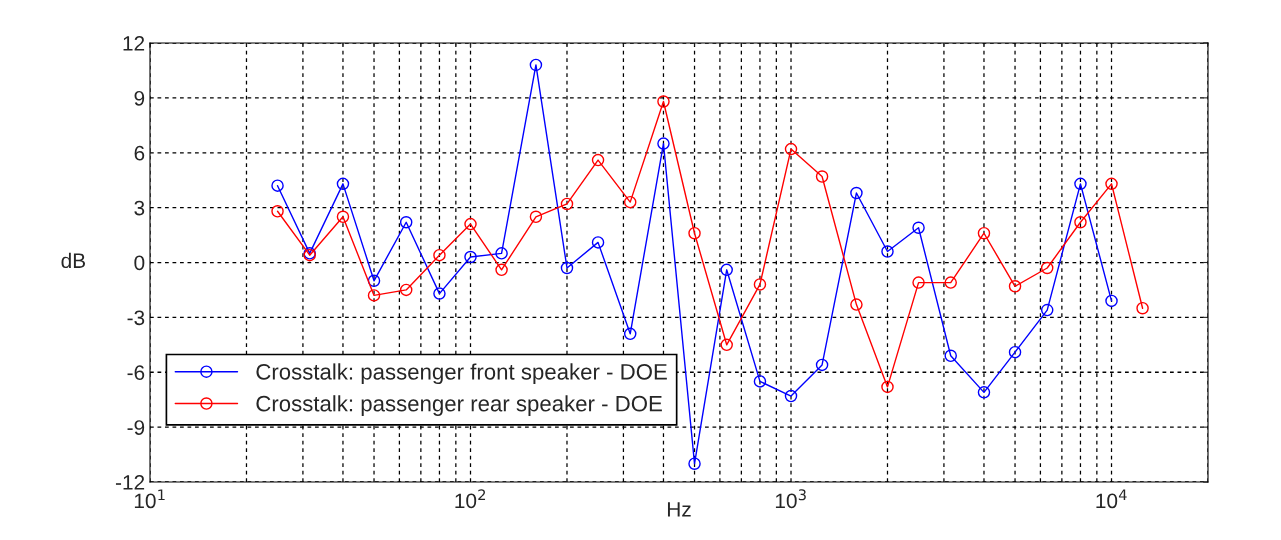  Describe the element at coordinates (149, 499) in the screenshot. I see `x-tick-label: 10$^{1}$` at that location.